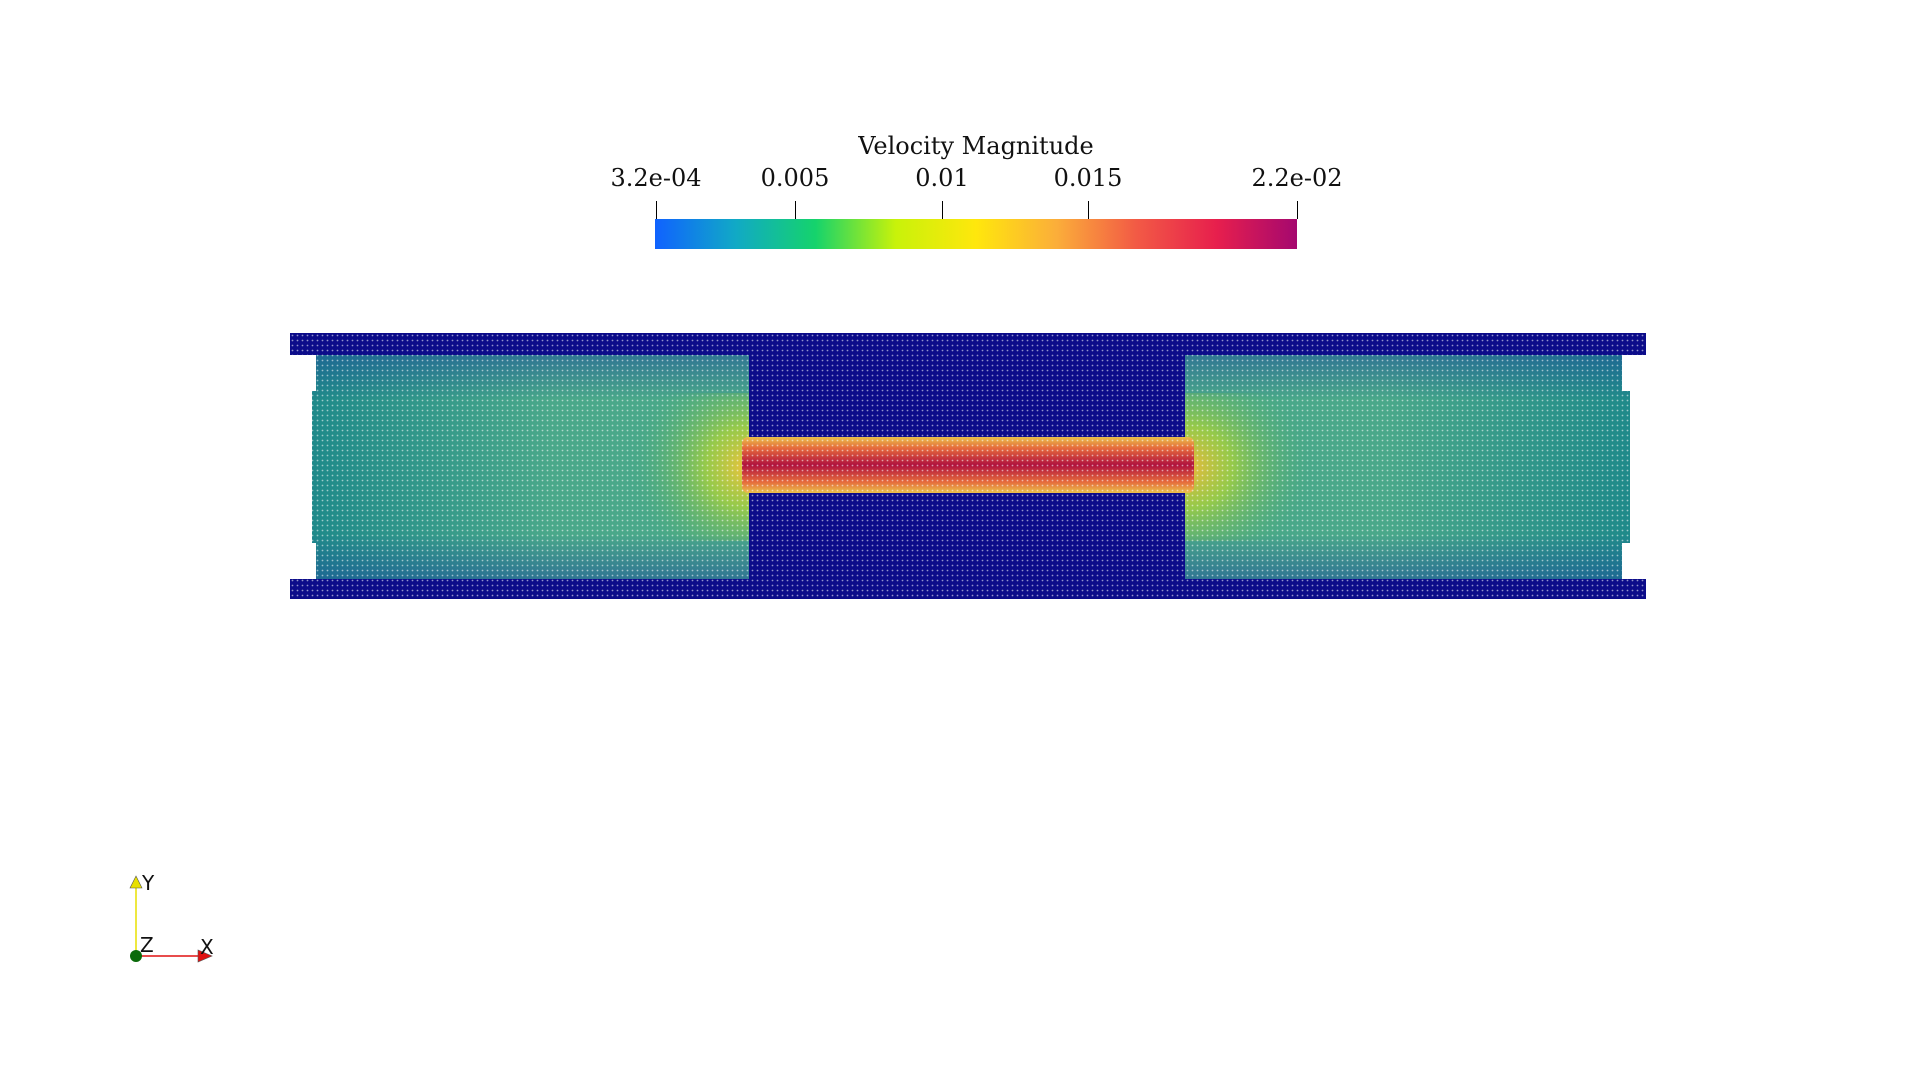  Describe the element at coordinates (171, 917) in the screenshot. I see `orientation-axes: Y Z X` at that location.